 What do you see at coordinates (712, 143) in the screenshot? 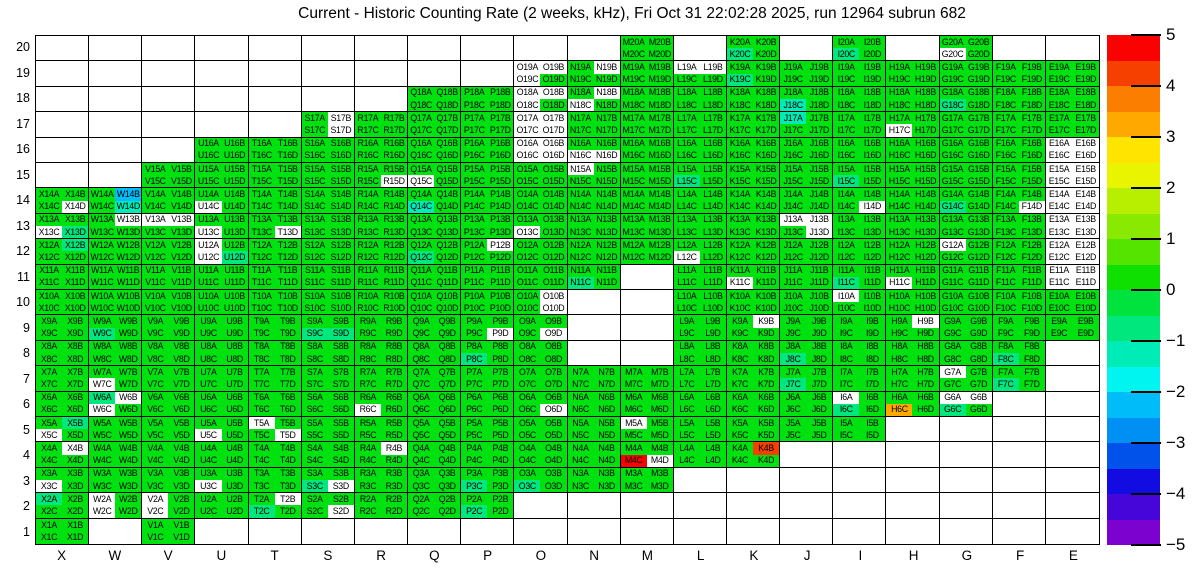
I see `cell-quadrant: L16B` at bounding box center [712, 143].